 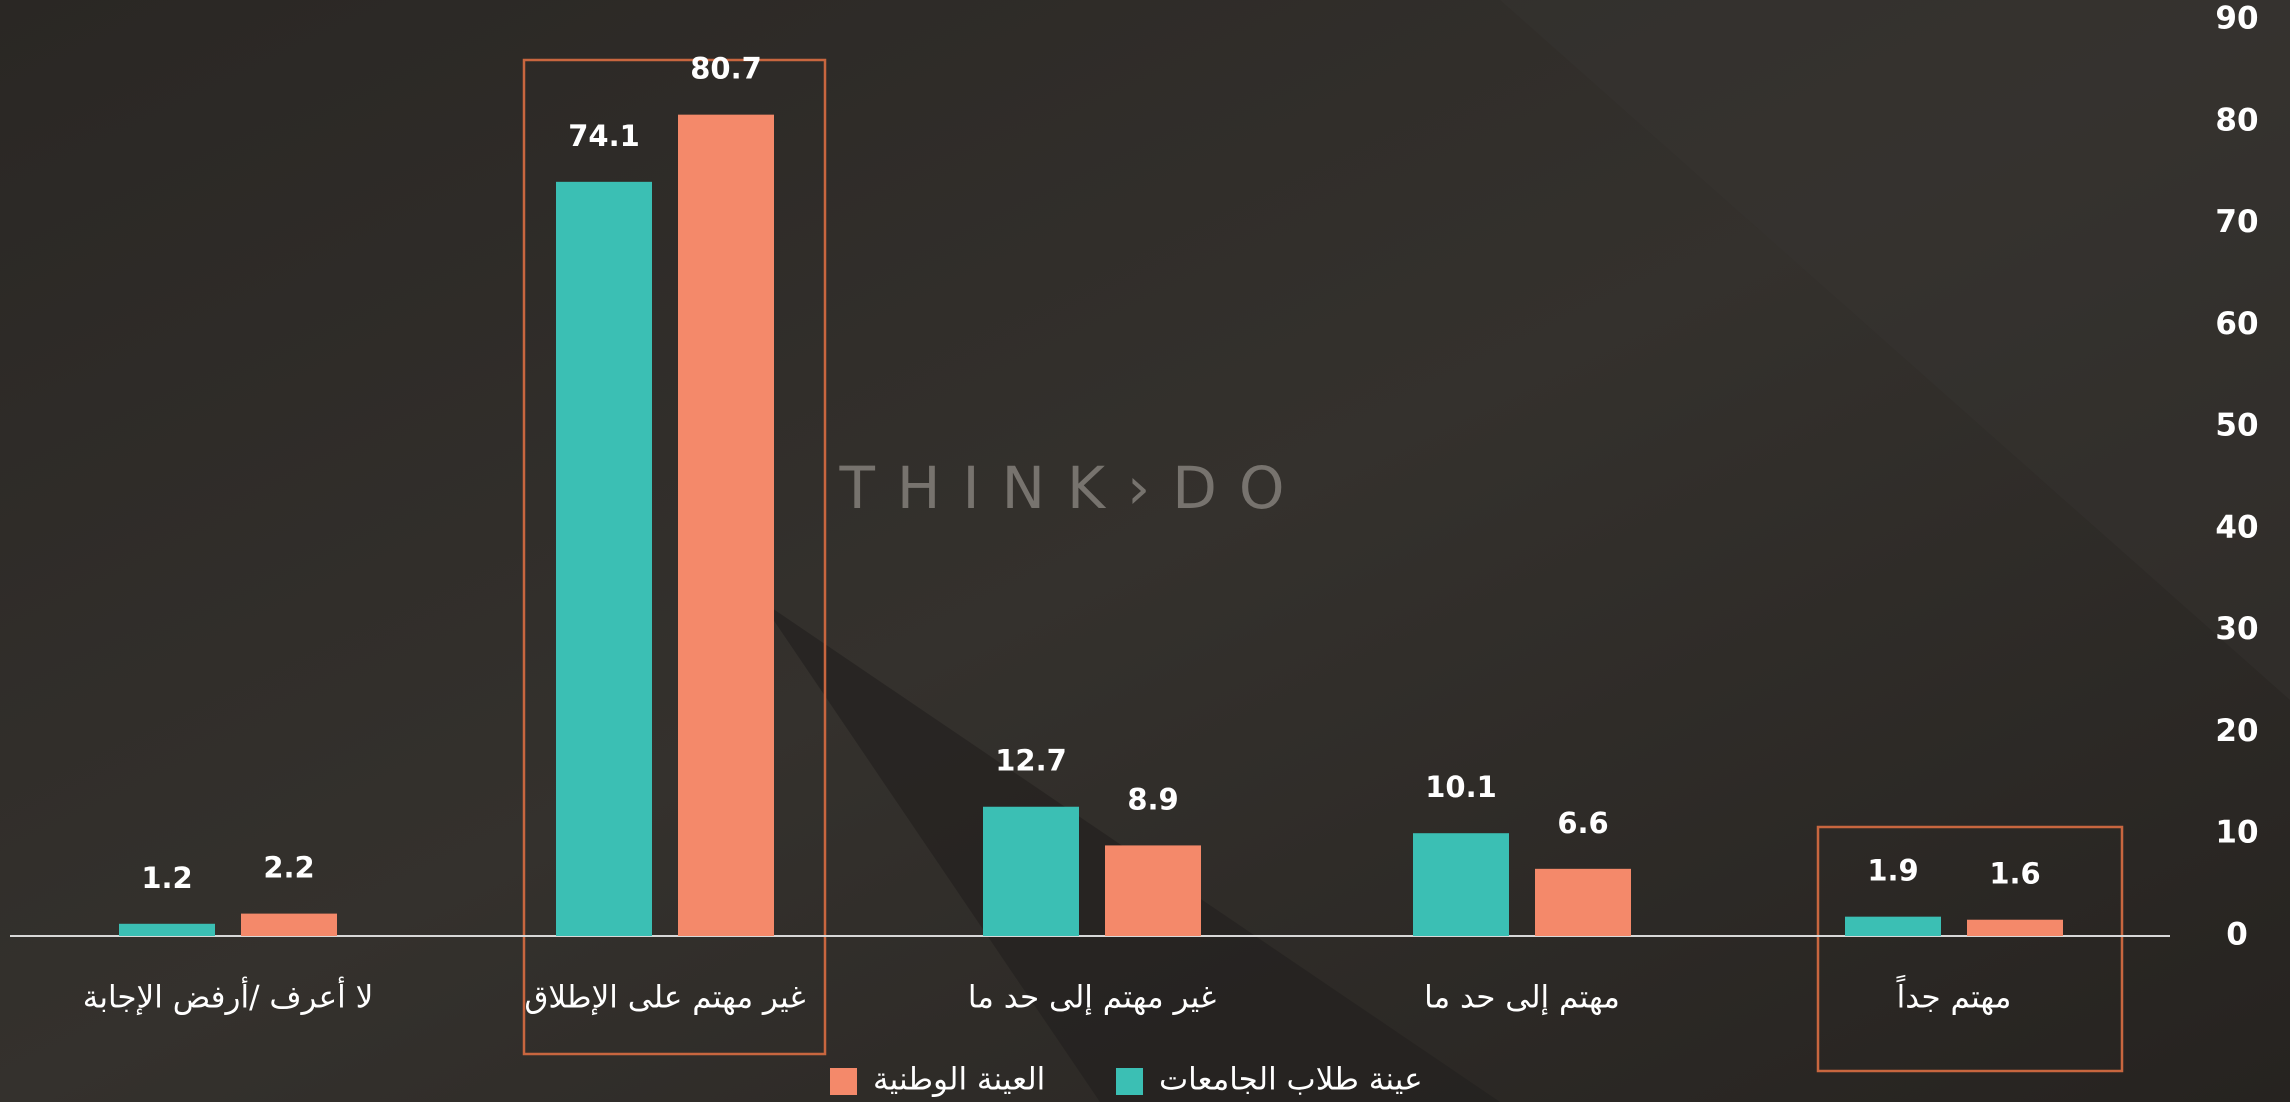 What do you see at coordinates (1031, 761) in the screenshot?
I see `value-label: 12.7` at bounding box center [1031, 761].